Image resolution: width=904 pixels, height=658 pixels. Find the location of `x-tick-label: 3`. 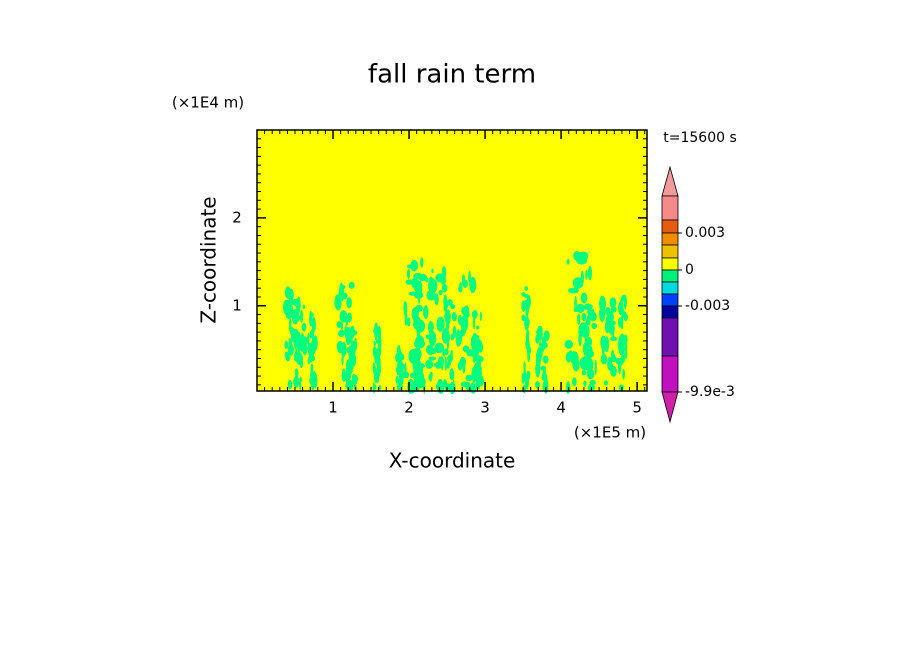

x-tick-label: 3 is located at coordinates (485, 408).